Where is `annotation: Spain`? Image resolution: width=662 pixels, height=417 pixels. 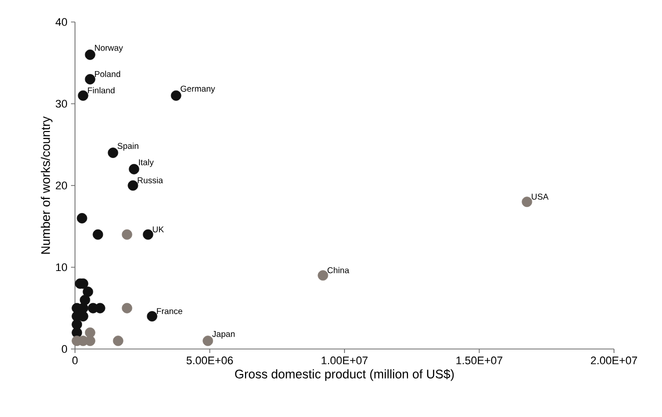
annotation: Spain is located at coordinates (128, 146).